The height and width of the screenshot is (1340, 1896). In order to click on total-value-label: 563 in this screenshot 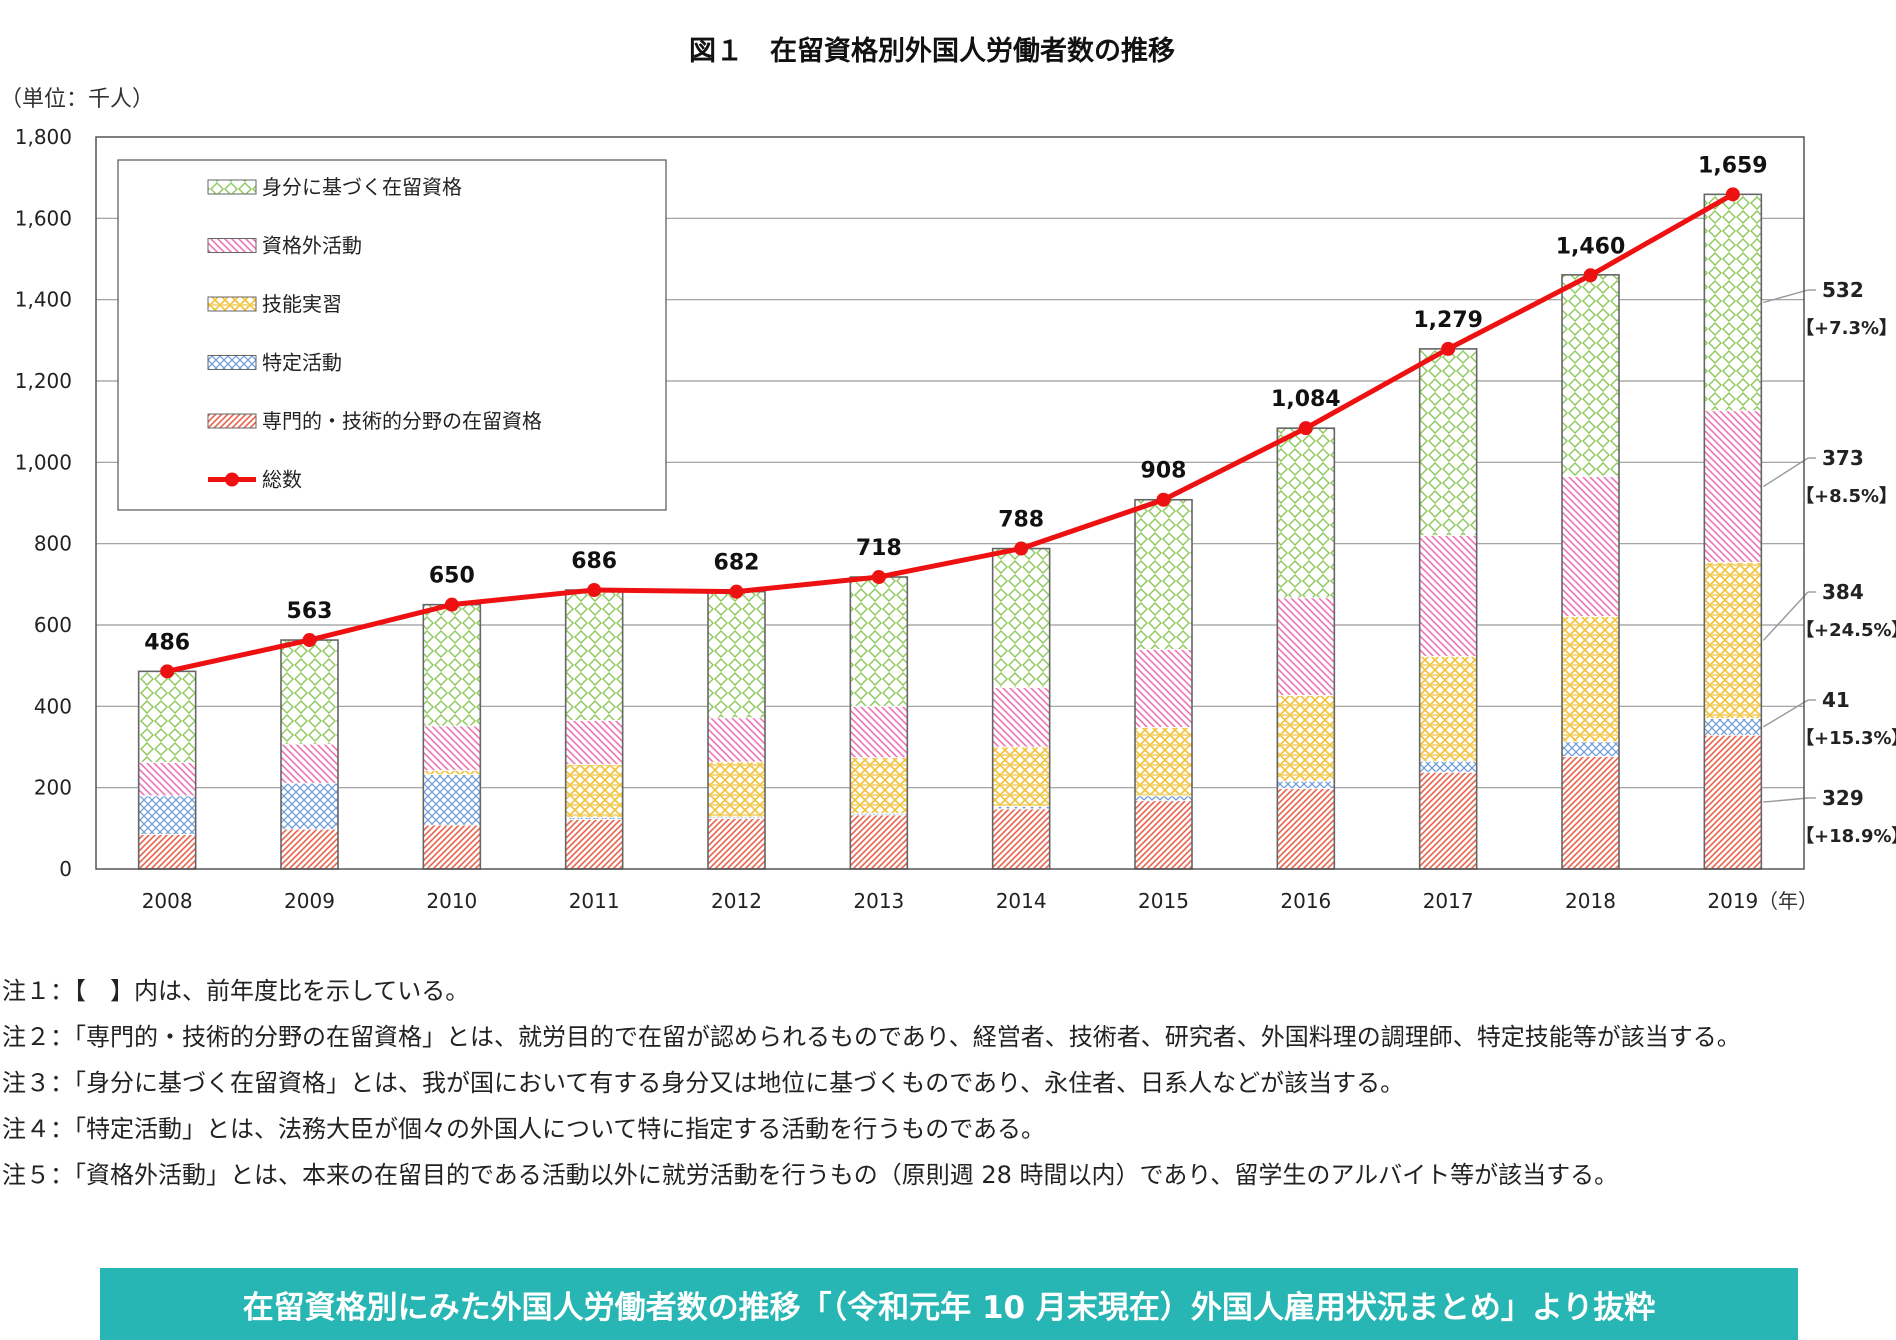, I will do `click(310, 611)`.